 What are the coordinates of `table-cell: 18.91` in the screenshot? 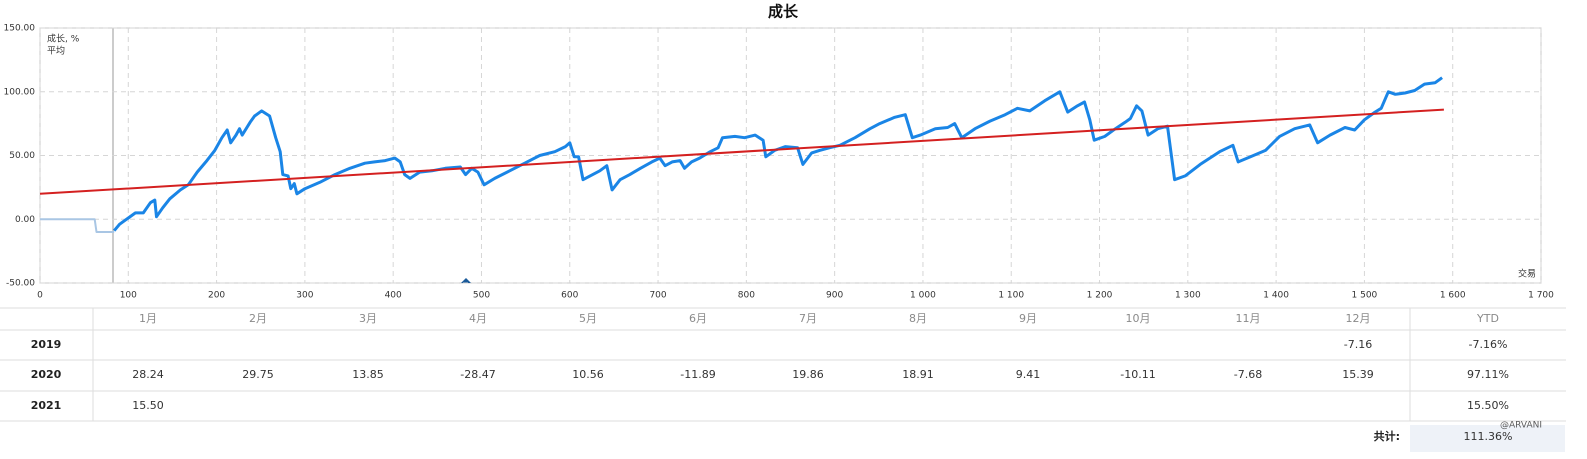 It's located at (918, 374).